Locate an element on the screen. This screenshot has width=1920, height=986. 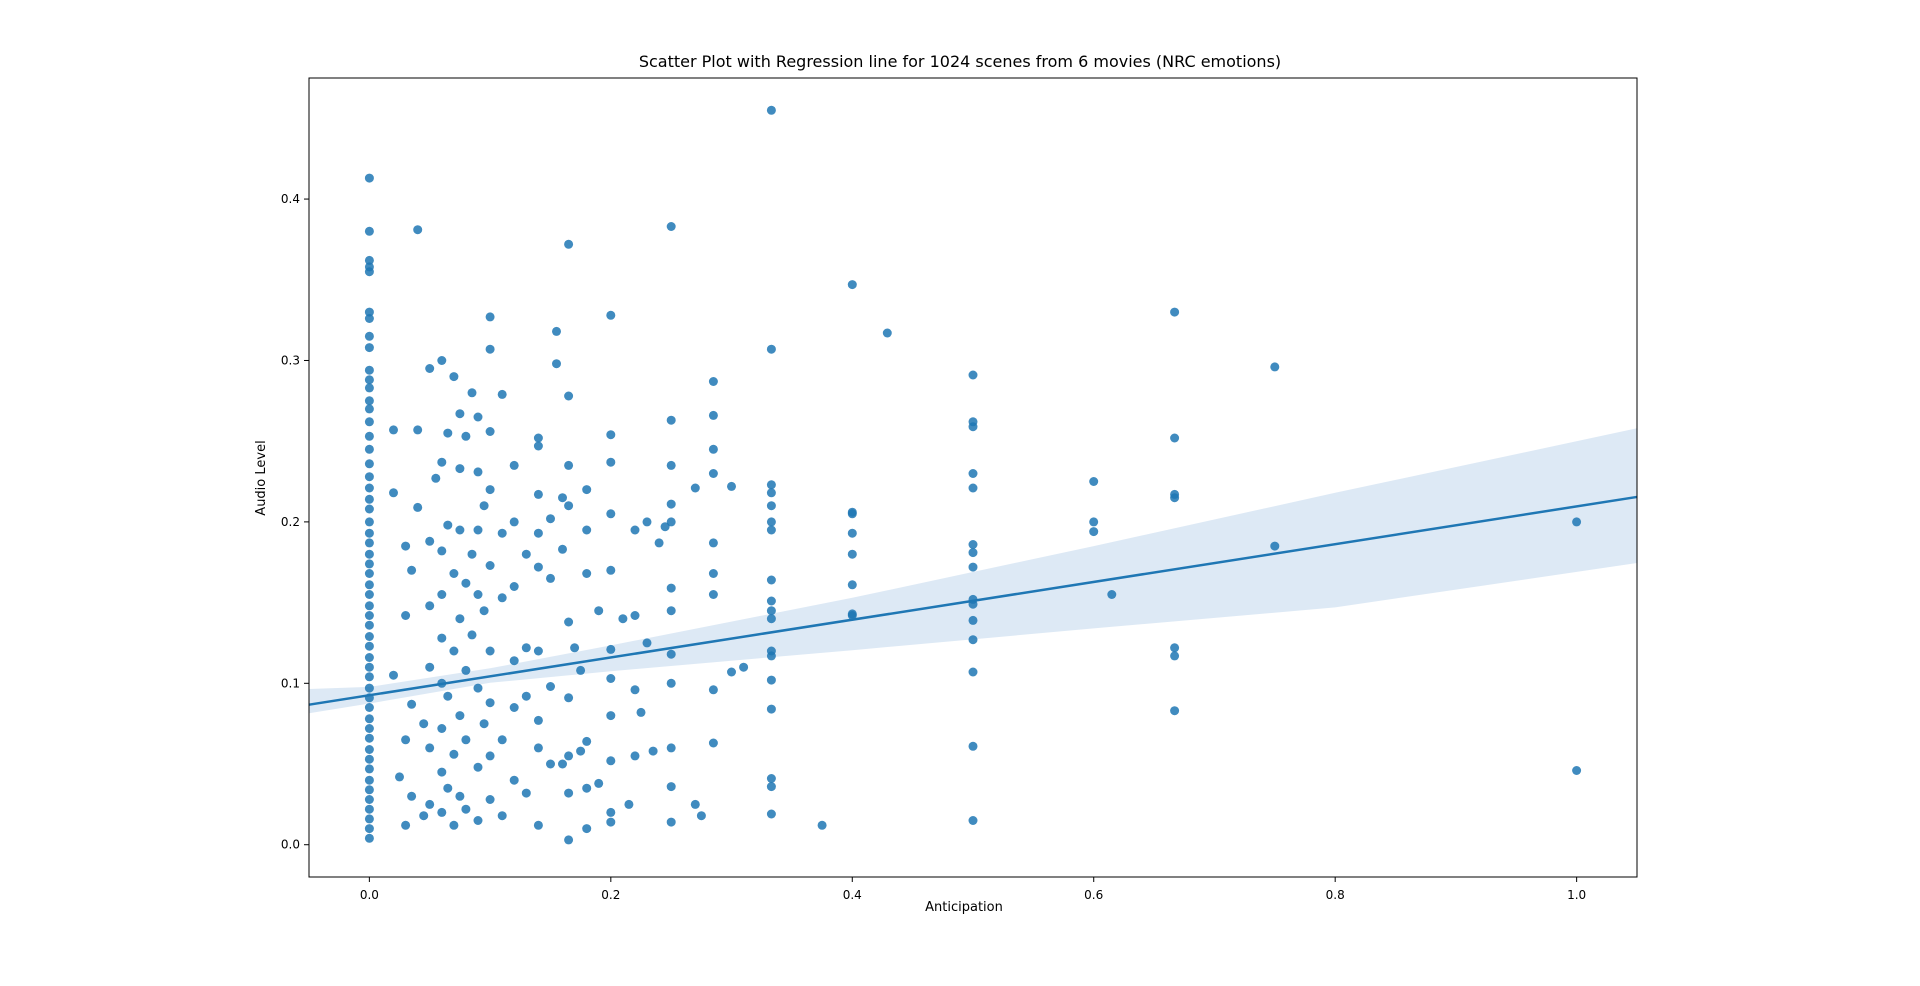
y-tick-label: 0.3 is located at coordinates (290, 360).